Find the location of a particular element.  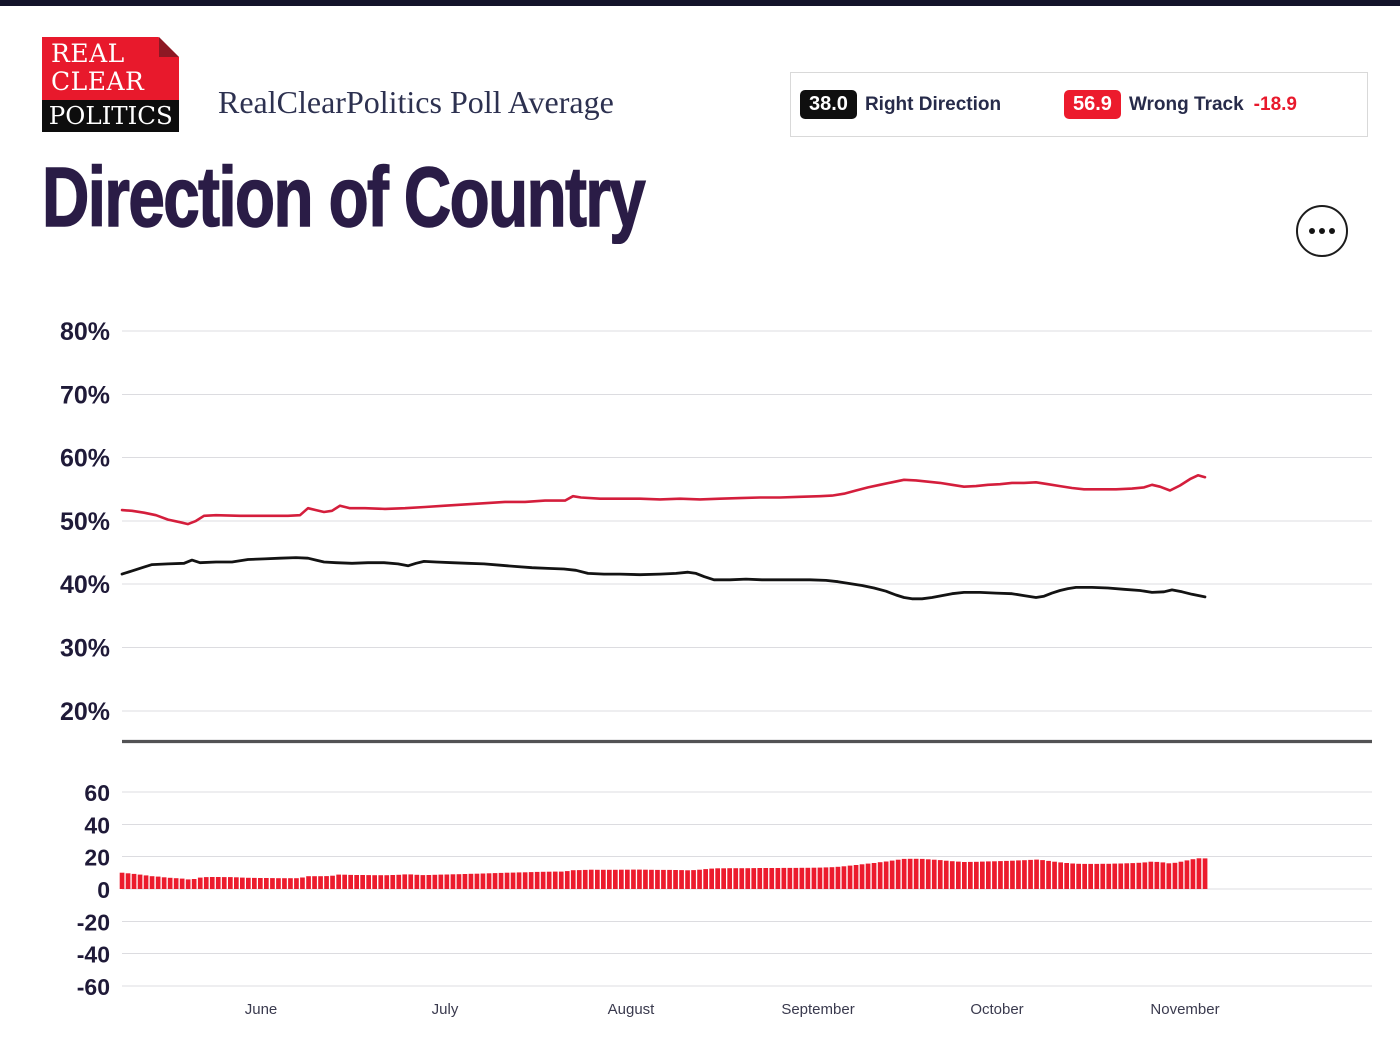

y-axis-tick-label: 20% is located at coordinates (85, 712).